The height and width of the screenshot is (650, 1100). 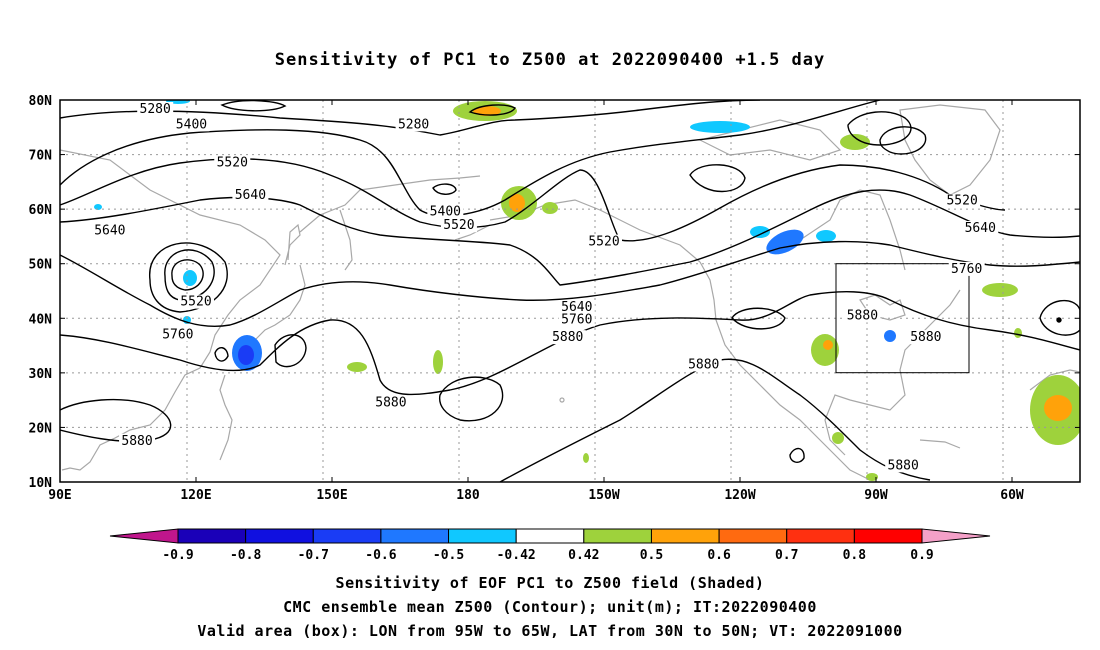 I want to click on contour-5280-ring, so click(x=253, y=106).